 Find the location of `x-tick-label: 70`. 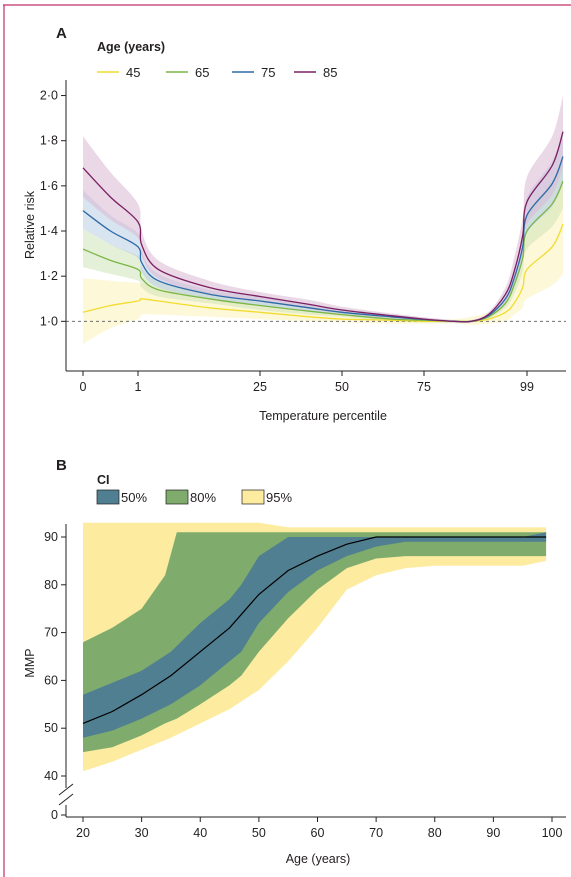

x-tick-label: 70 is located at coordinates (376, 833).